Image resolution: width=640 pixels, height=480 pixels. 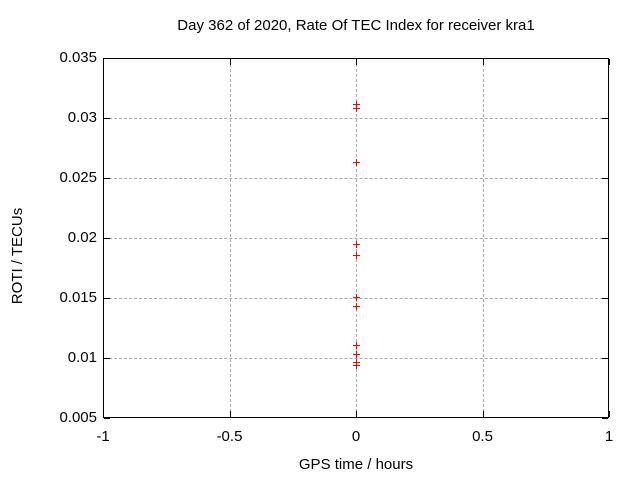 What do you see at coordinates (82, 357) in the screenshot?
I see `y-tick-label: 0.01` at bounding box center [82, 357].